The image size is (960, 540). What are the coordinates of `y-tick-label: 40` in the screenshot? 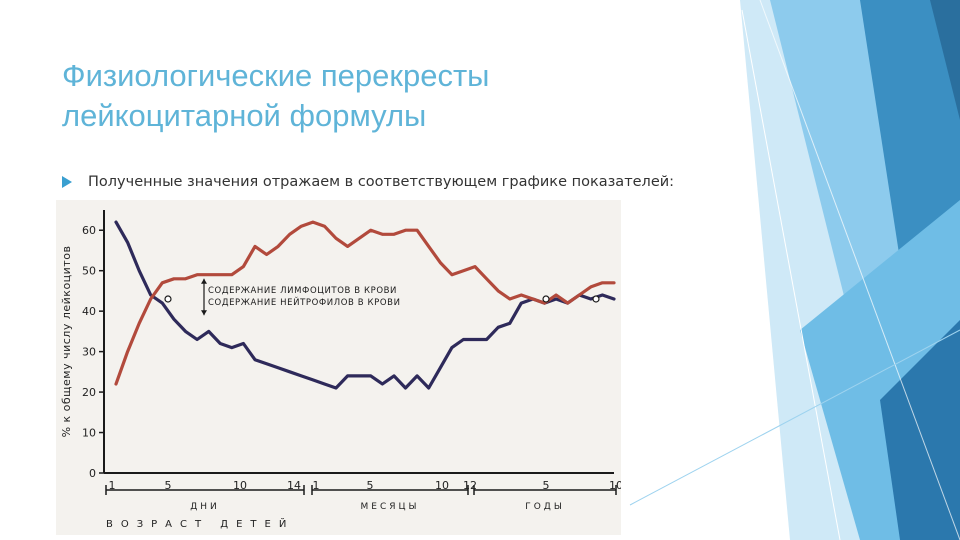 It's located at (89, 311).